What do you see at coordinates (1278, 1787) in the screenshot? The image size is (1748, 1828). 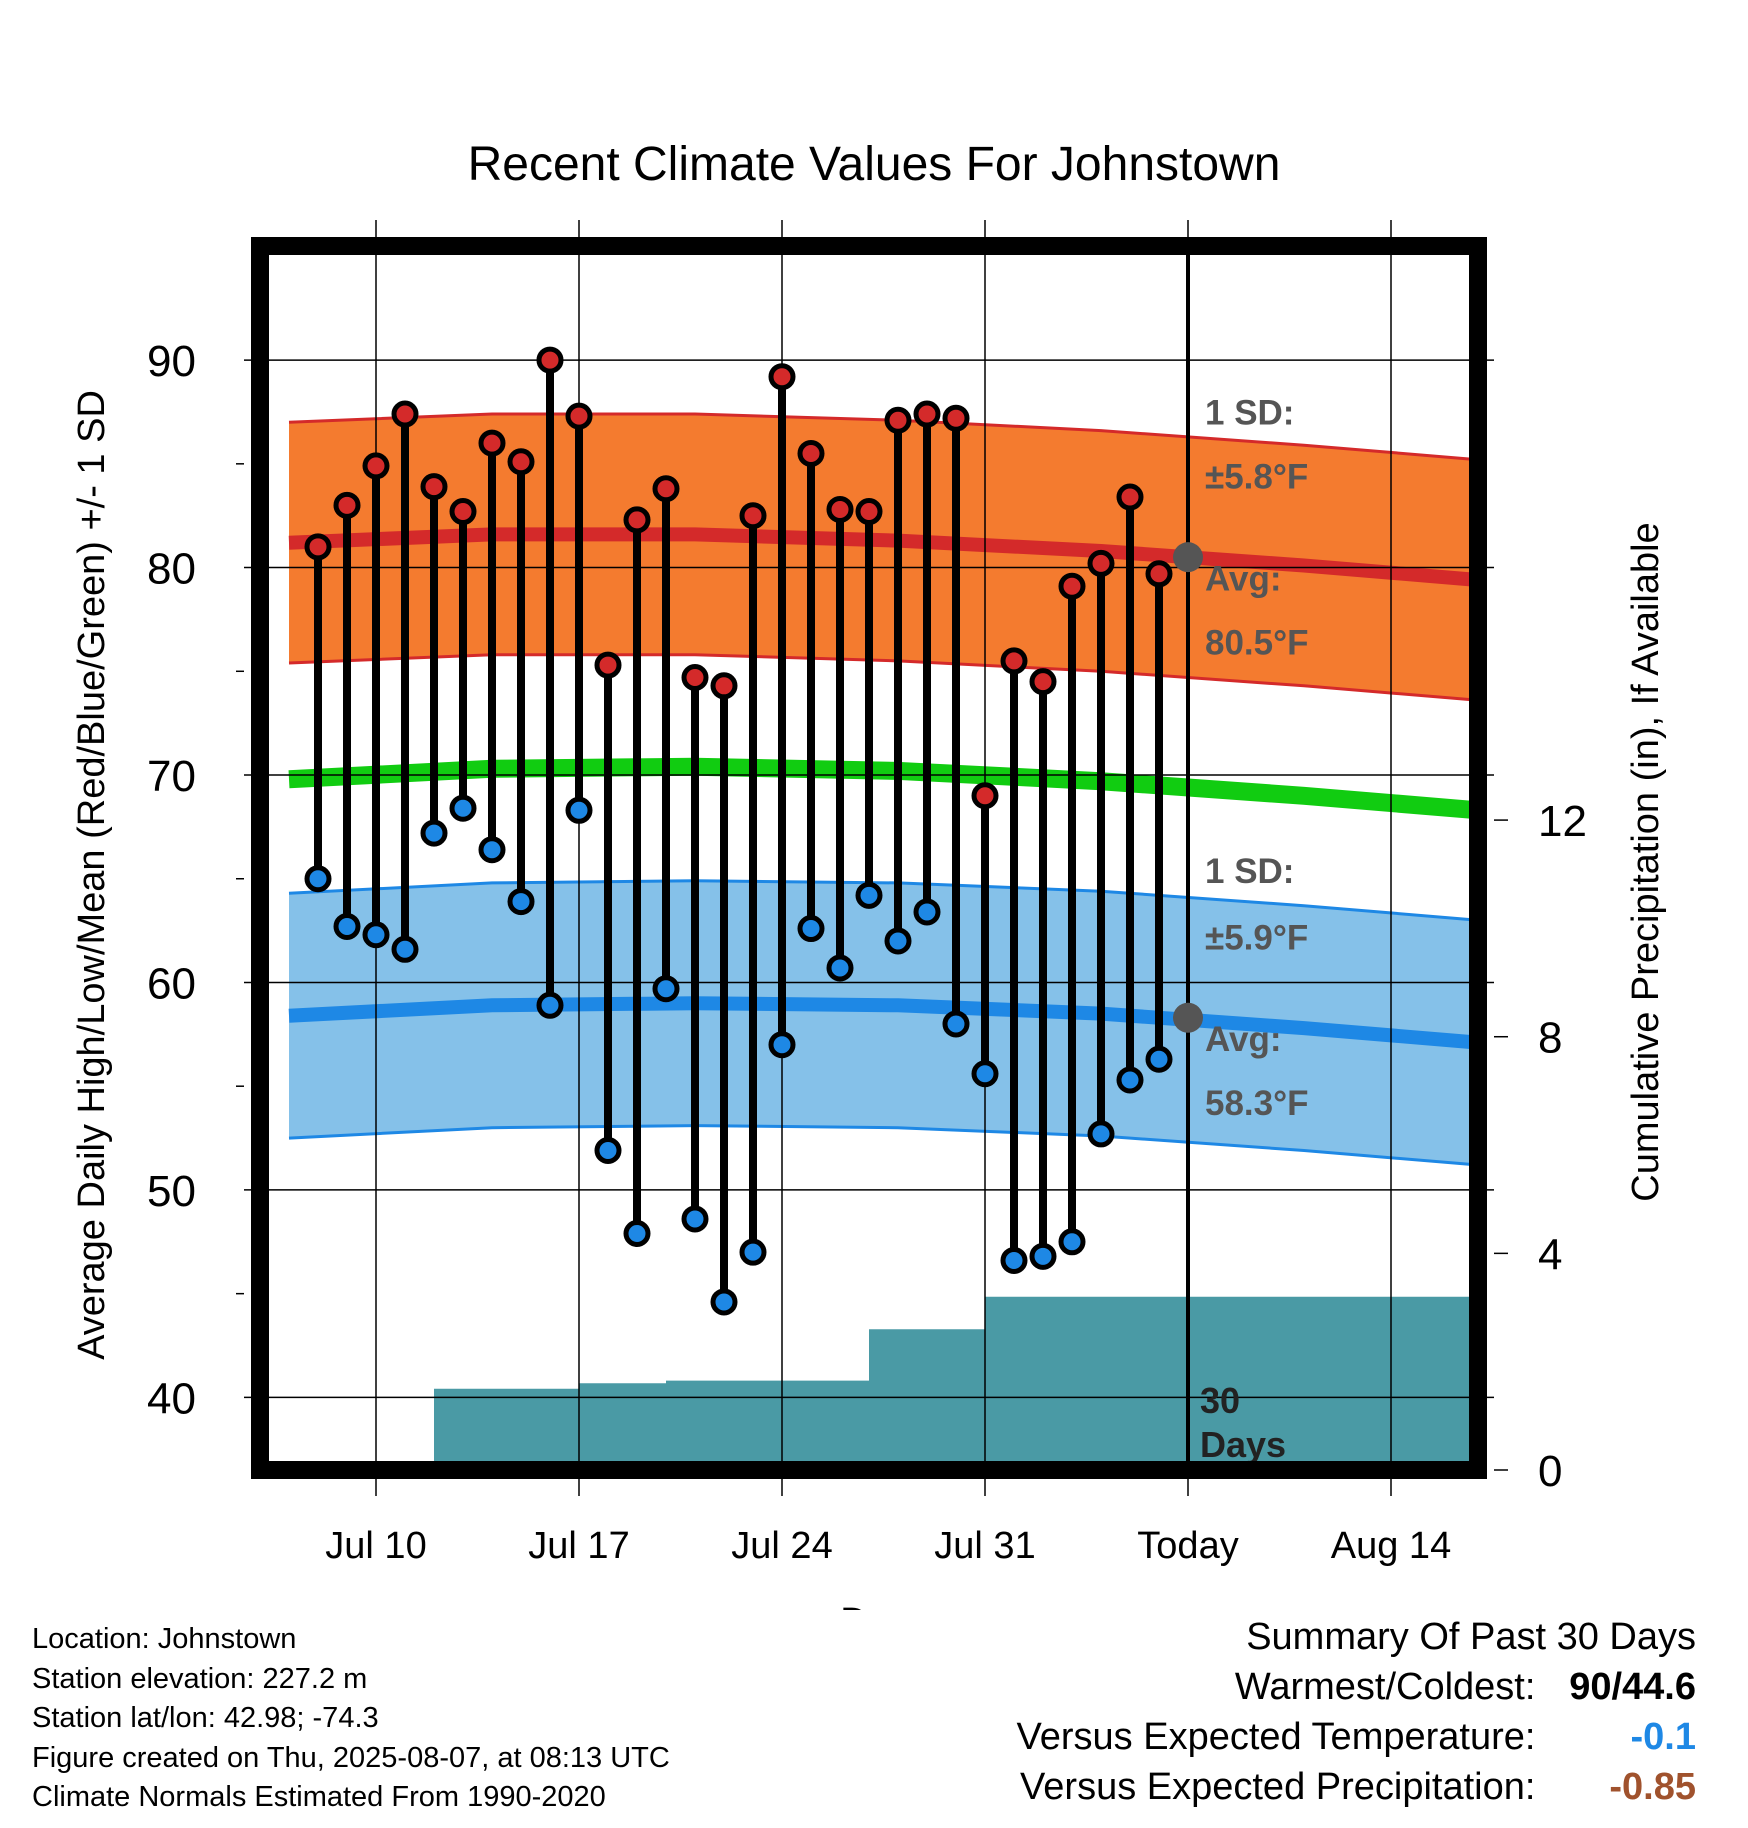 I see `precip-label: Versus Expected Precipitation:` at bounding box center [1278, 1787].